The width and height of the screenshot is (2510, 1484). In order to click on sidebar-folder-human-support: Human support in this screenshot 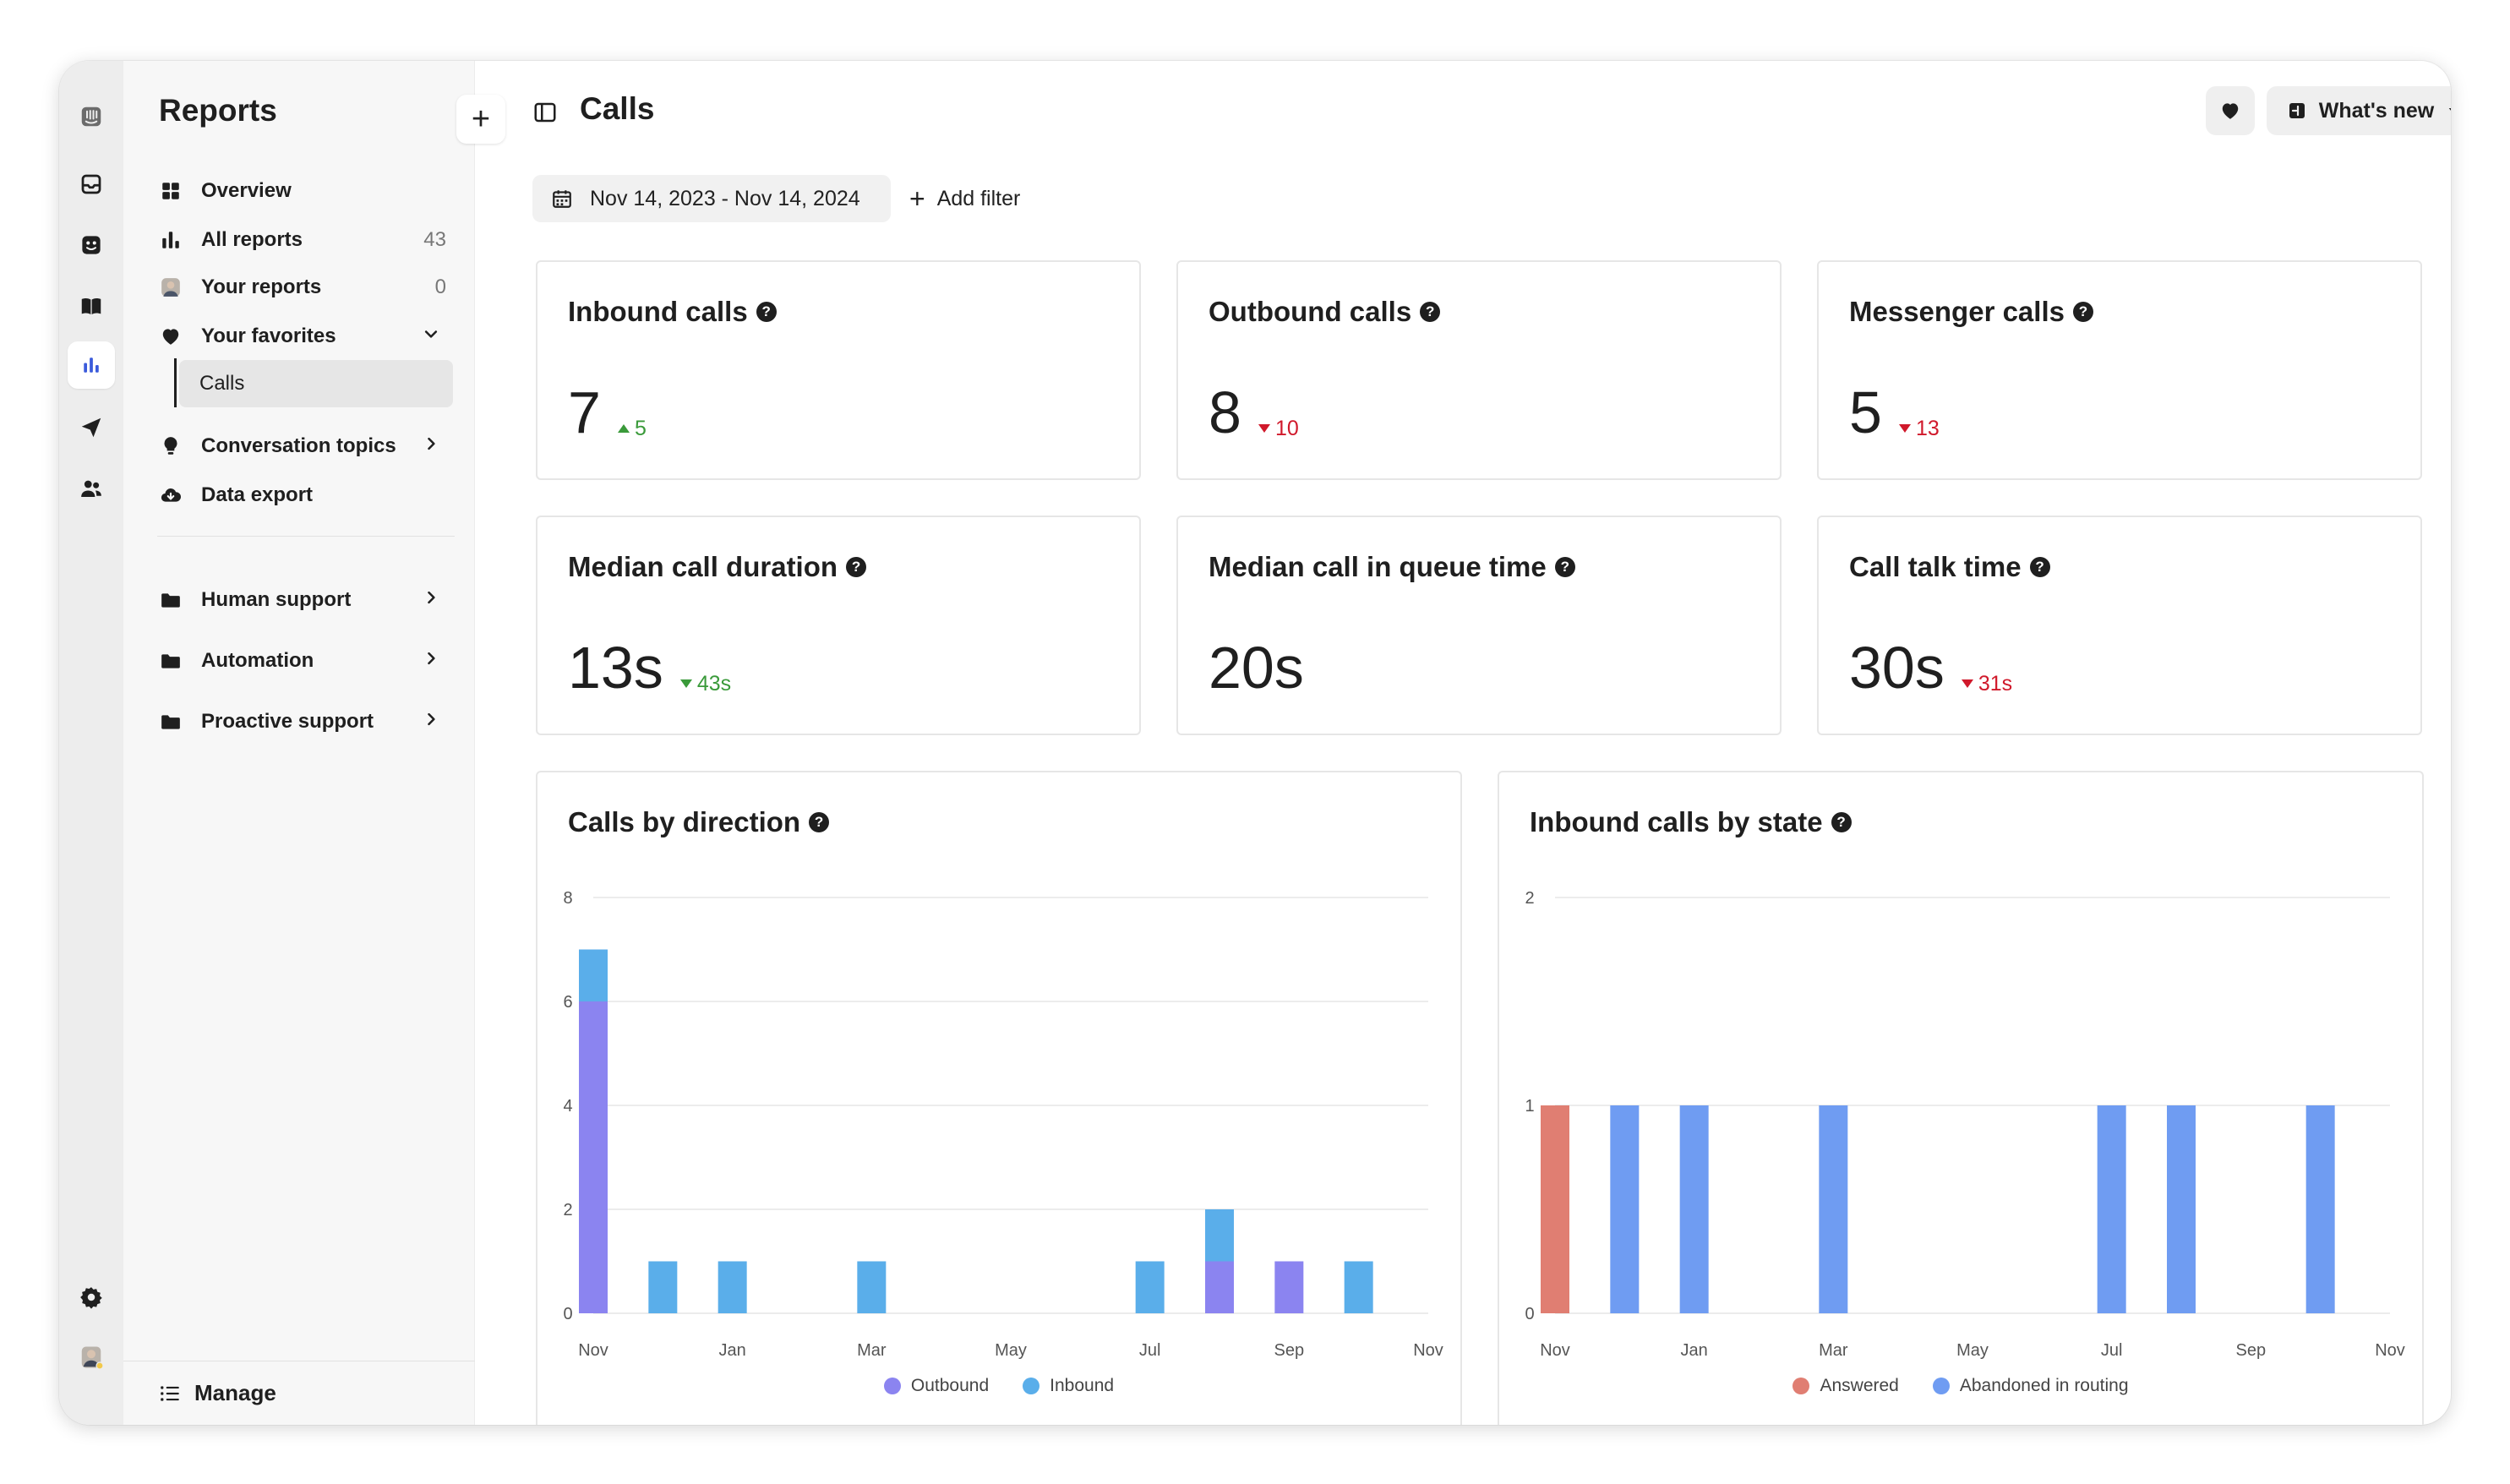, I will do `click(303, 600)`.